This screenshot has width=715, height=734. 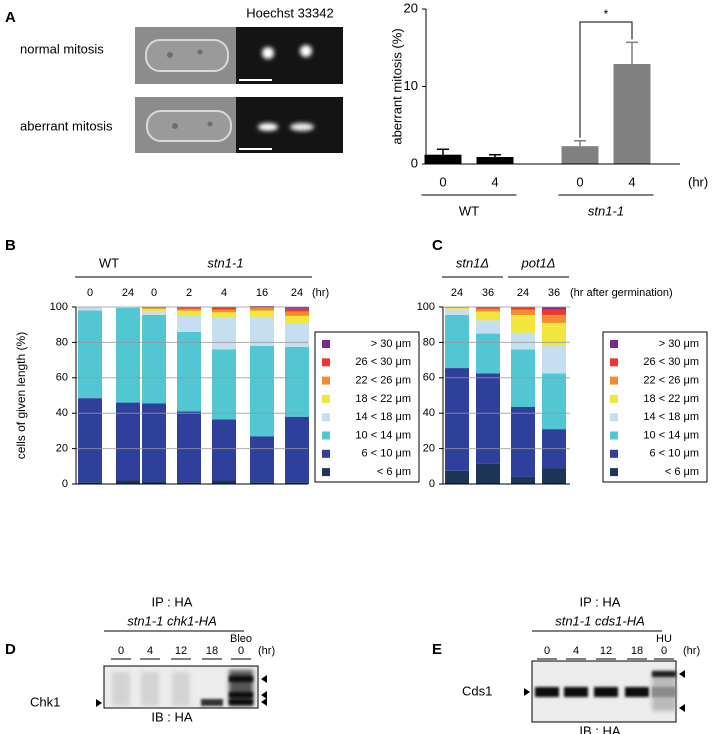 What do you see at coordinates (671, 417) in the screenshot?
I see `legend-label: 14 < 18 μm` at bounding box center [671, 417].